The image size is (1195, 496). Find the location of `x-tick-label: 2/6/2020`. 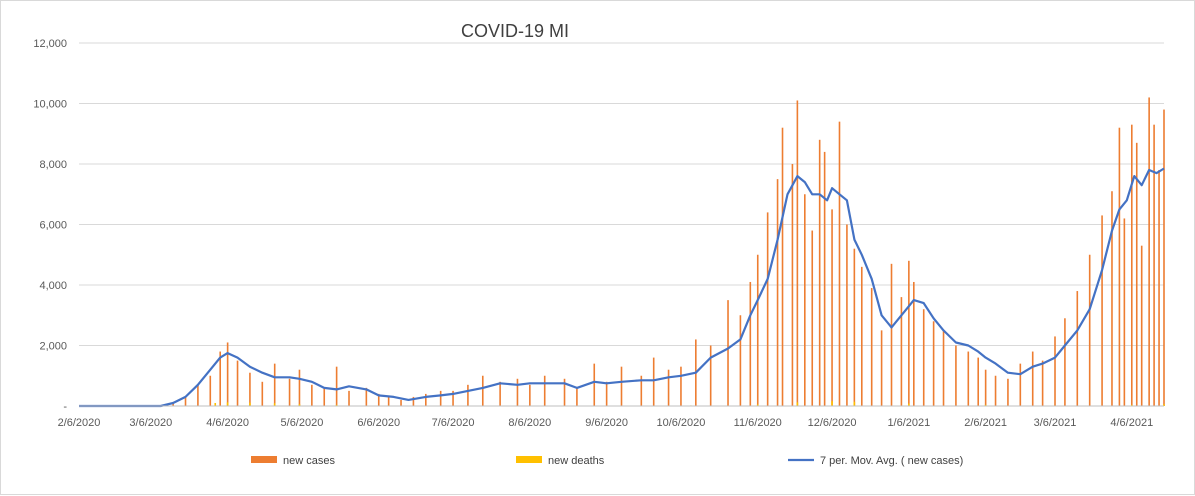

x-tick-label: 2/6/2020 is located at coordinates (79, 423).